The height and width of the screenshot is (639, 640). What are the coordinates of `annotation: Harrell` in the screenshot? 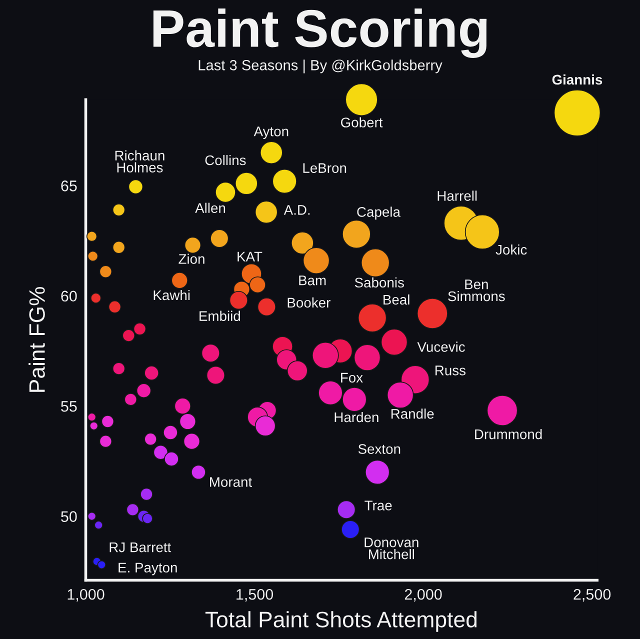 It's located at (457, 195).